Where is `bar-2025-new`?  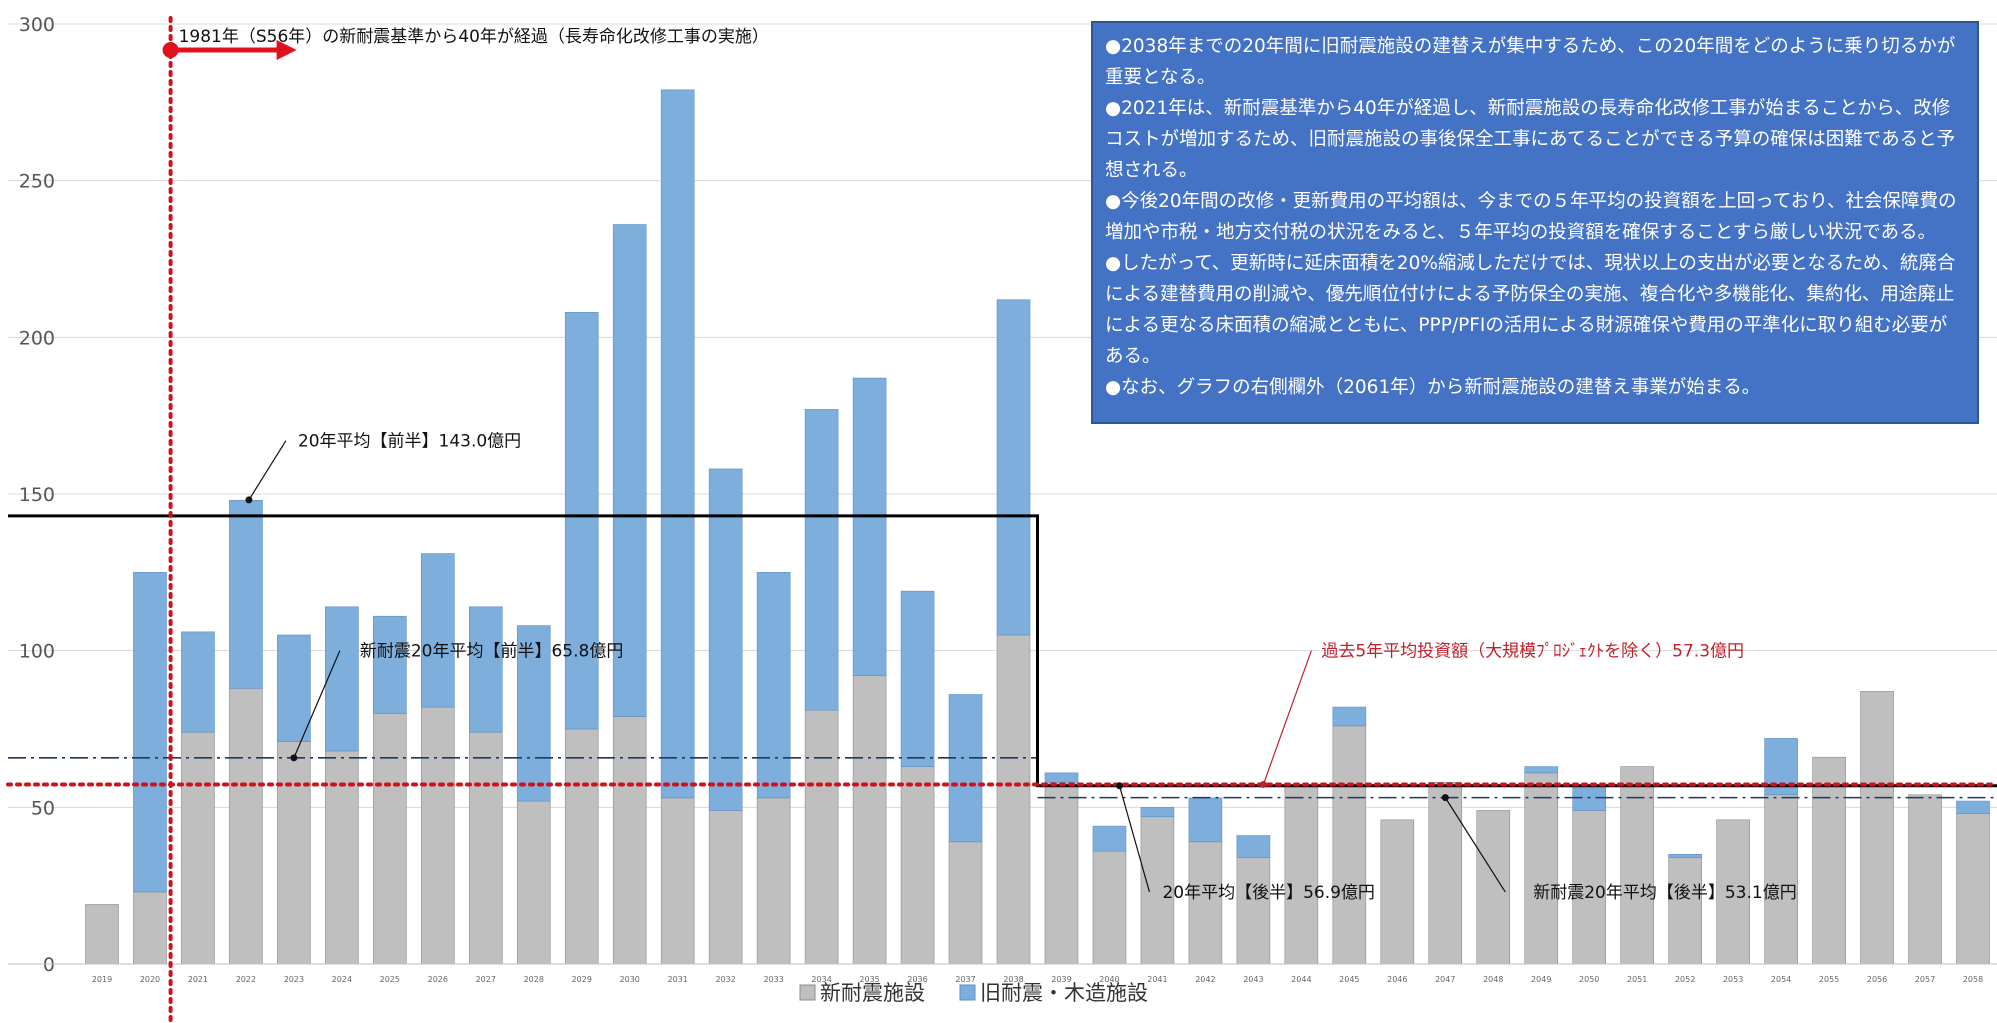
bar-2025-new is located at coordinates (390, 839).